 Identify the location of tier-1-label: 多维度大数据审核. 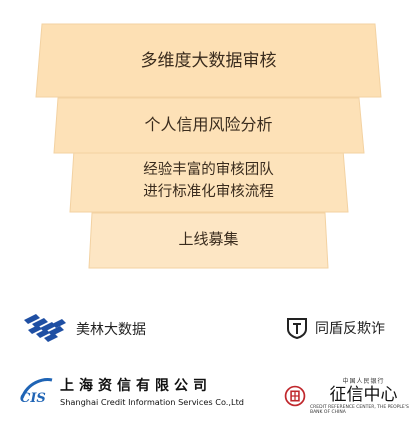
(208, 61).